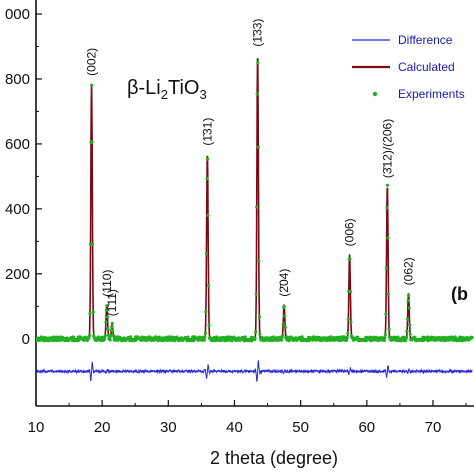 The height and width of the screenshot is (474, 474). What do you see at coordinates (17, 14) in the screenshot?
I see `y-tick-label: 000` at bounding box center [17, 14].